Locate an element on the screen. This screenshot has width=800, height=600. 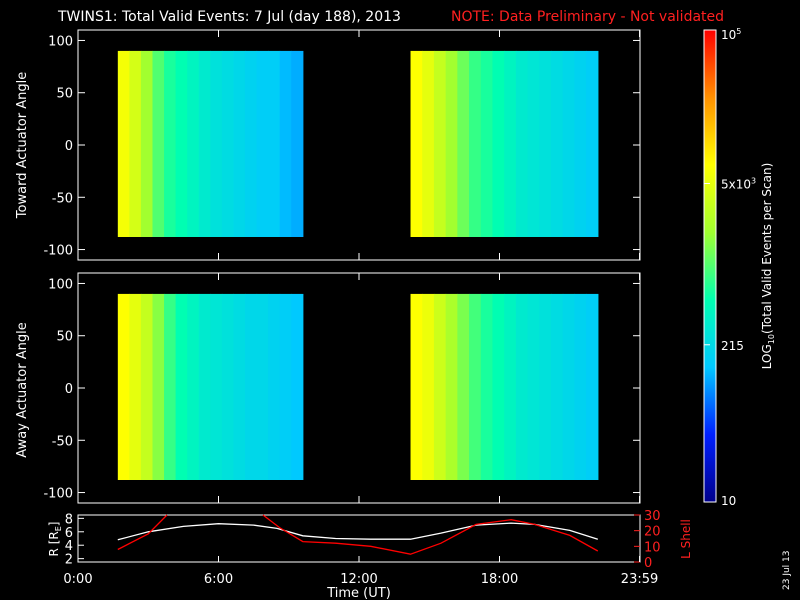
toward-ytick-label: 100 is located at coordinates (60, 41).